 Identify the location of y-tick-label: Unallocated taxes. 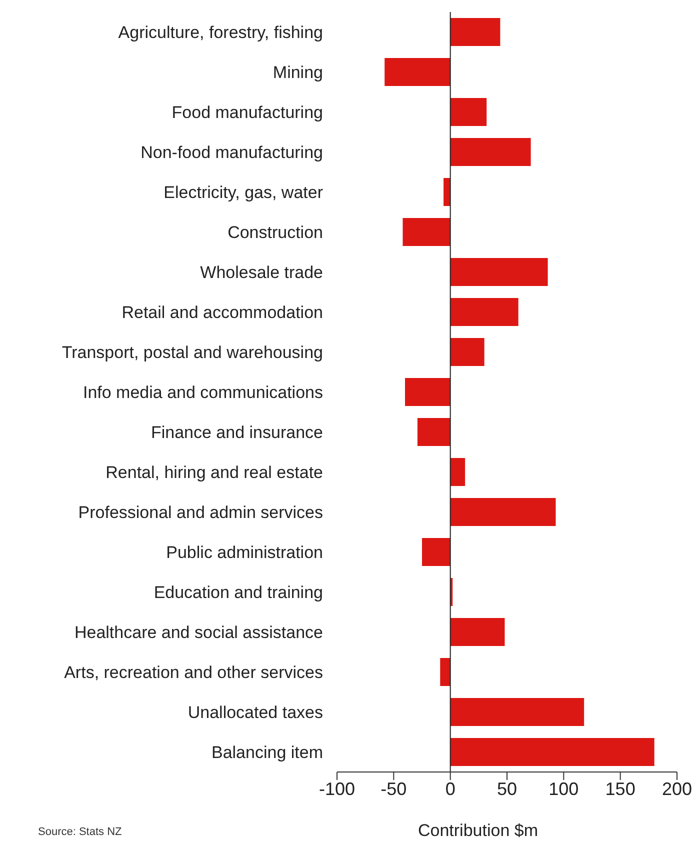
(255, 712).